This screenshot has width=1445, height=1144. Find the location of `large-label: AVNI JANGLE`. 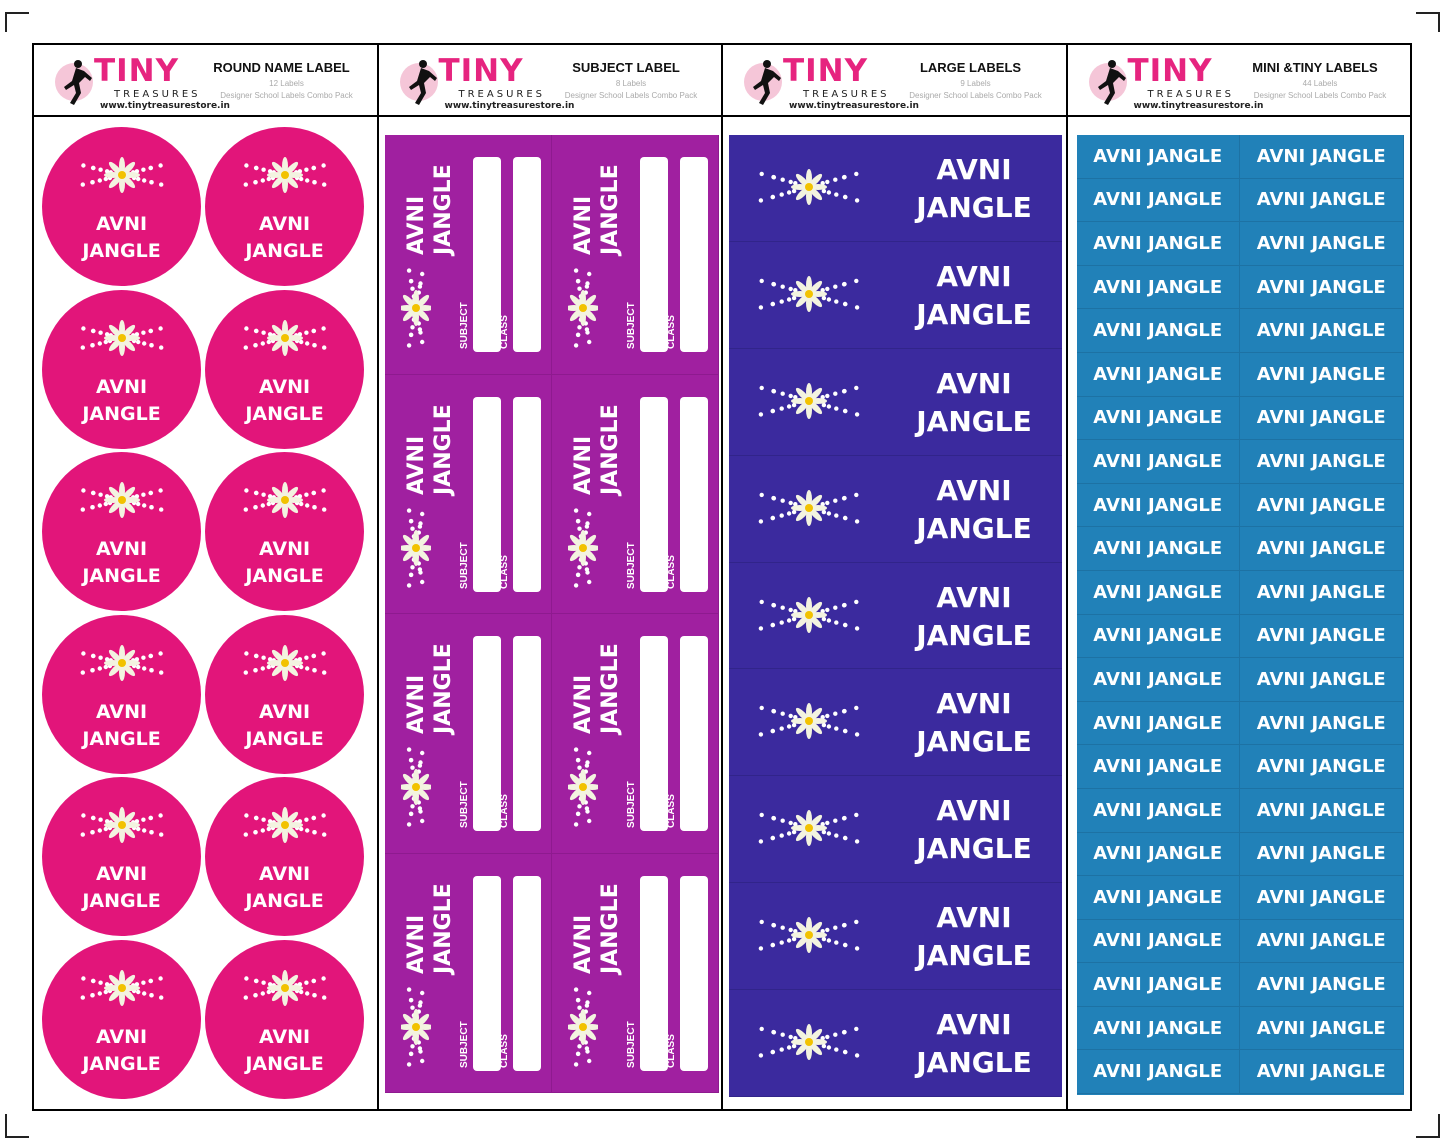

large-label: AVNI JANGLE is located at coordinates (895, 295).